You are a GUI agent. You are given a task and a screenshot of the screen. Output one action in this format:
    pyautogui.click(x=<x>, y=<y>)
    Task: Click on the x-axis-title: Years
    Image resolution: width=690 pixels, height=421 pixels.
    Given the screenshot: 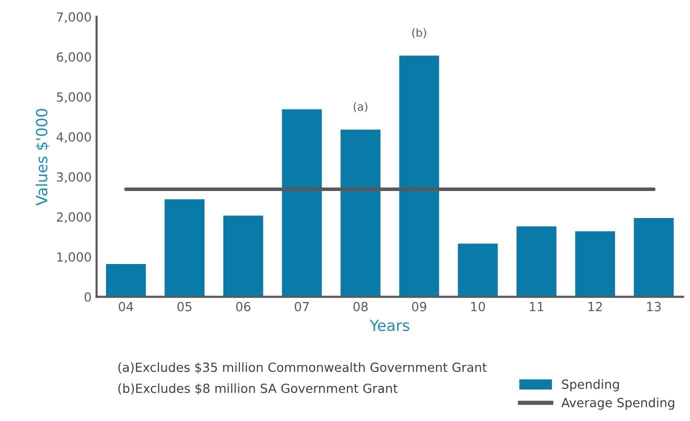 What is the action you would take?
    pyautogui.click(x=390, y=326)
    